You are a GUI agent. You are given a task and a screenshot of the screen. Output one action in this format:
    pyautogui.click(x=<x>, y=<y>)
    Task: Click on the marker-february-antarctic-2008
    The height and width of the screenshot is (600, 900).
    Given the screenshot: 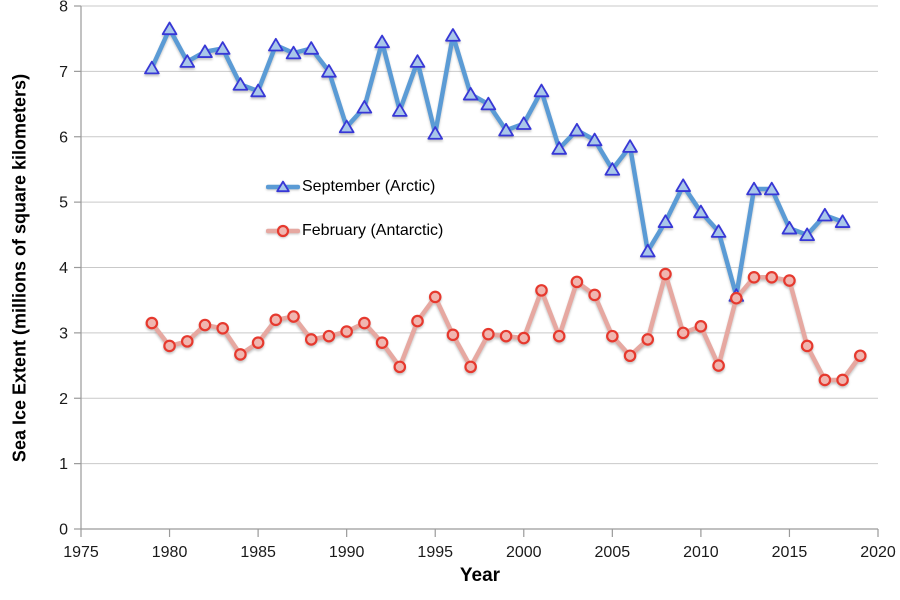 What is the action you would take?
    pyautogui.click(x=665, y=274)
    